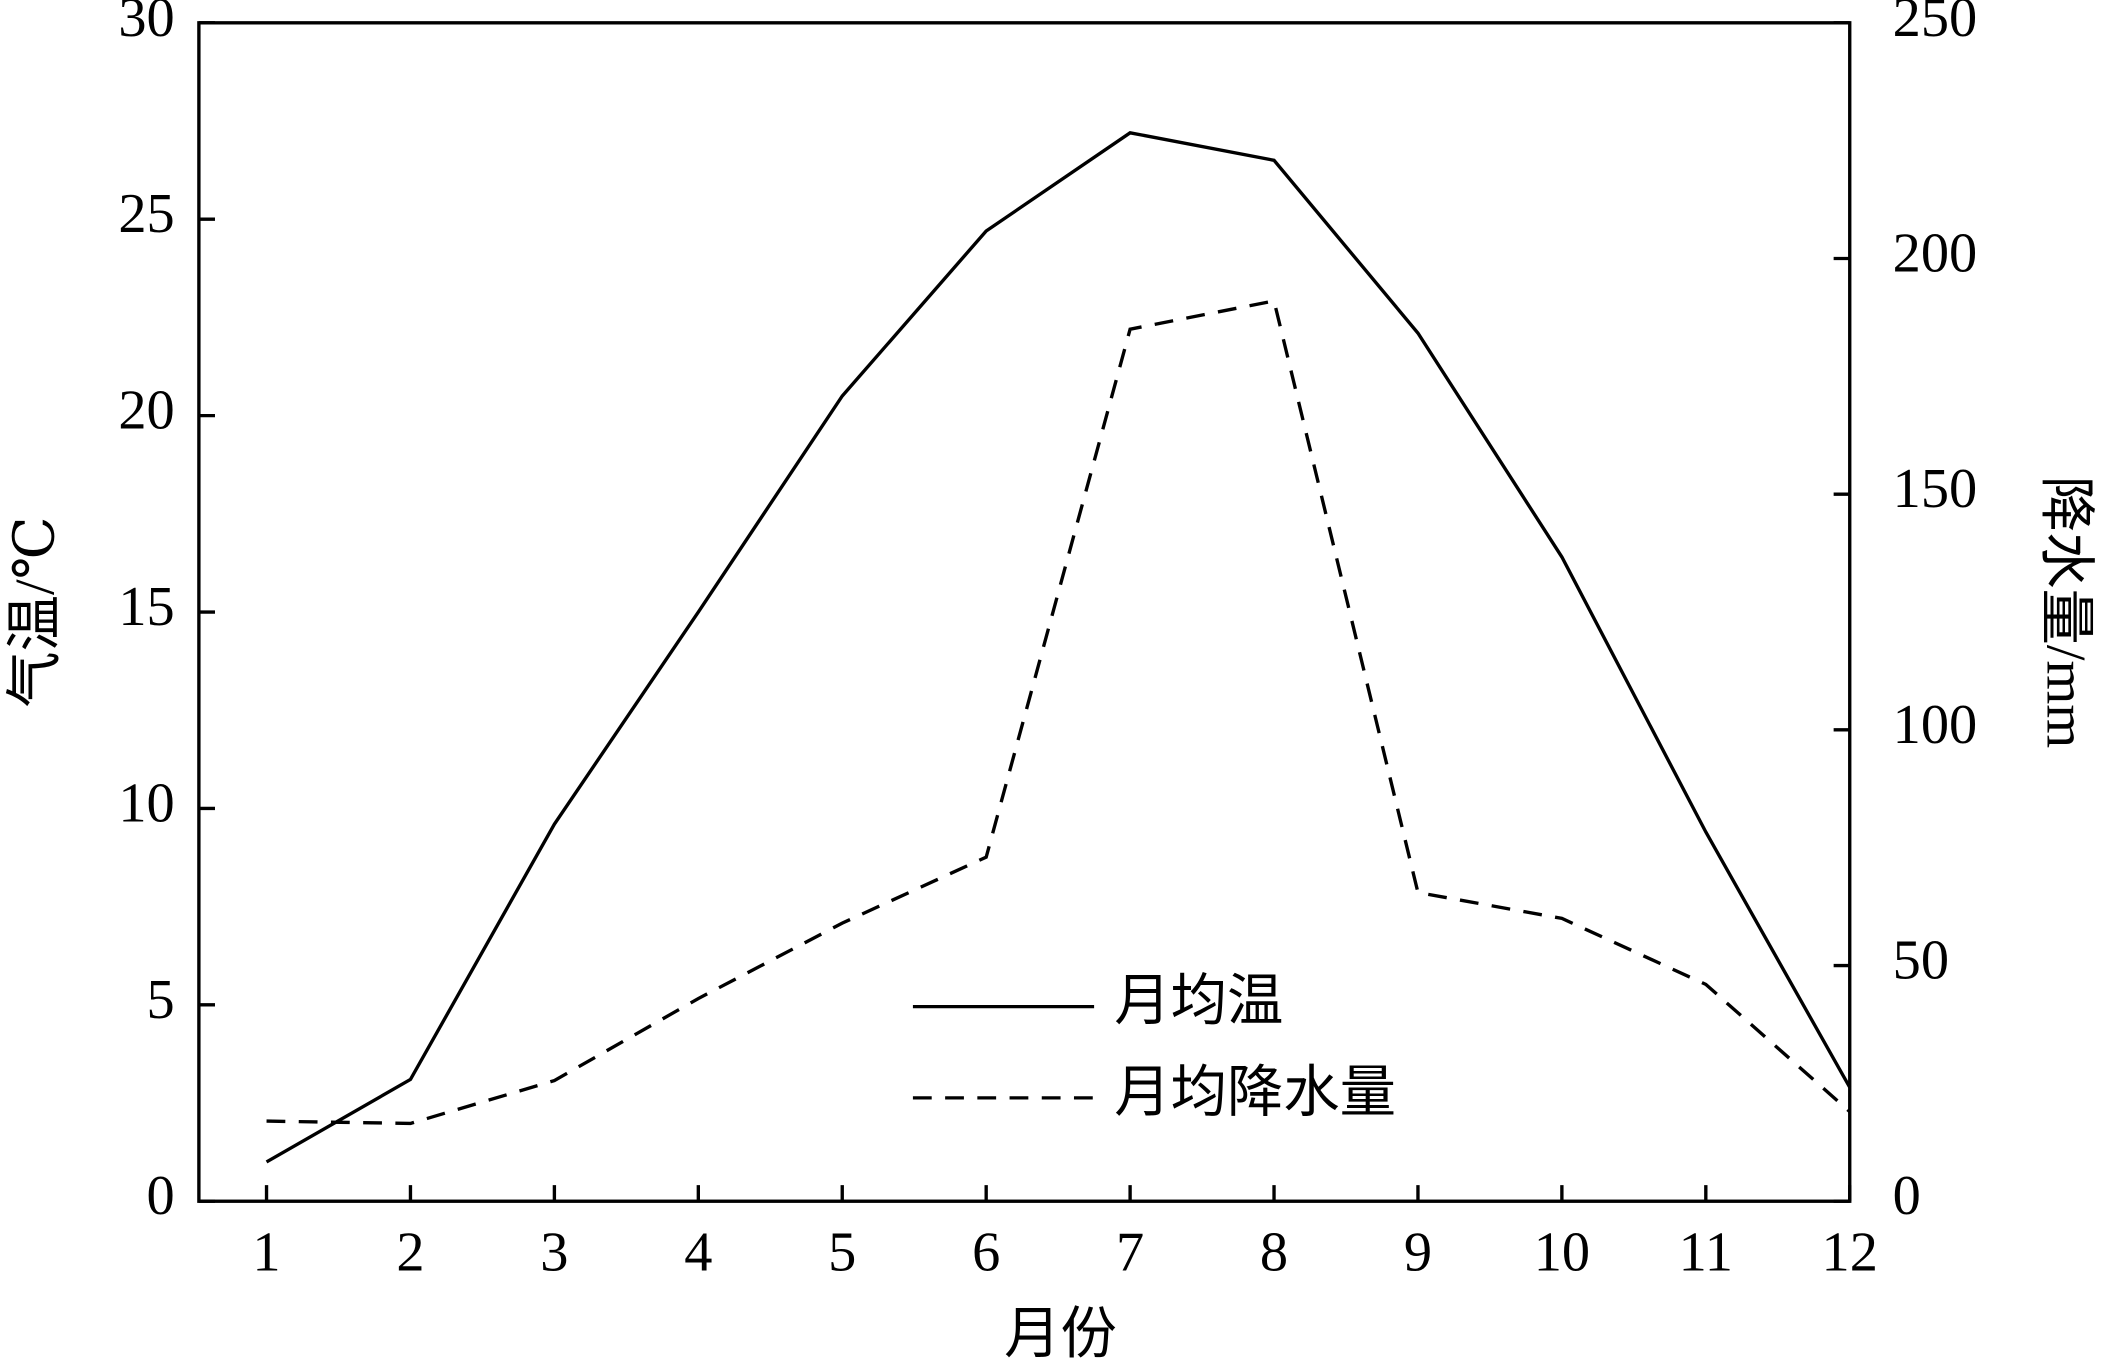 The height and width of the screenshot is (1369, 2105). Describe the element at coordinates (146, 803) in the screenshot. I see `y-tick-label: 10` at that location.